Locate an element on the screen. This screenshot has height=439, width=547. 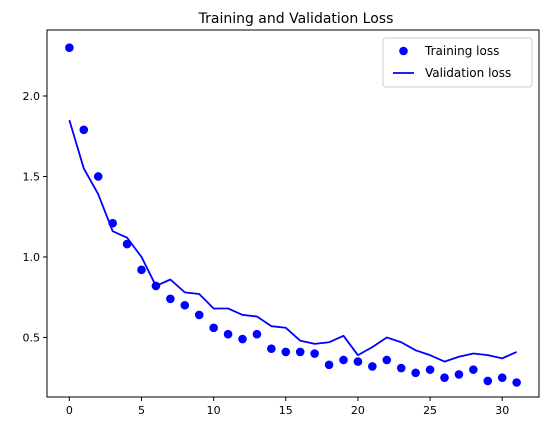
x-tick-label: 30 is located at coordinates (502, 410).